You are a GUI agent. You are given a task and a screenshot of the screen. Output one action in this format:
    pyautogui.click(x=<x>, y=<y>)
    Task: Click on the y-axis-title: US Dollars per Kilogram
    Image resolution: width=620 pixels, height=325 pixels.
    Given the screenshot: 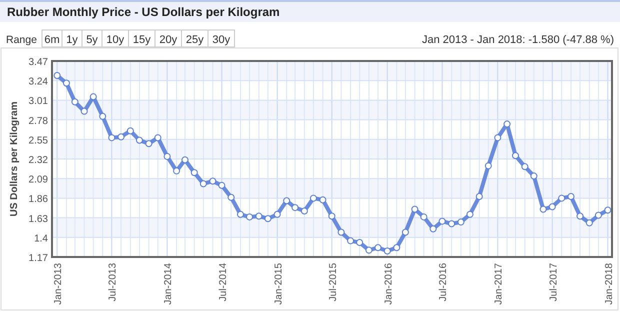 What is the action you would take?
    pyautogui.click(x=14, y=159)
    